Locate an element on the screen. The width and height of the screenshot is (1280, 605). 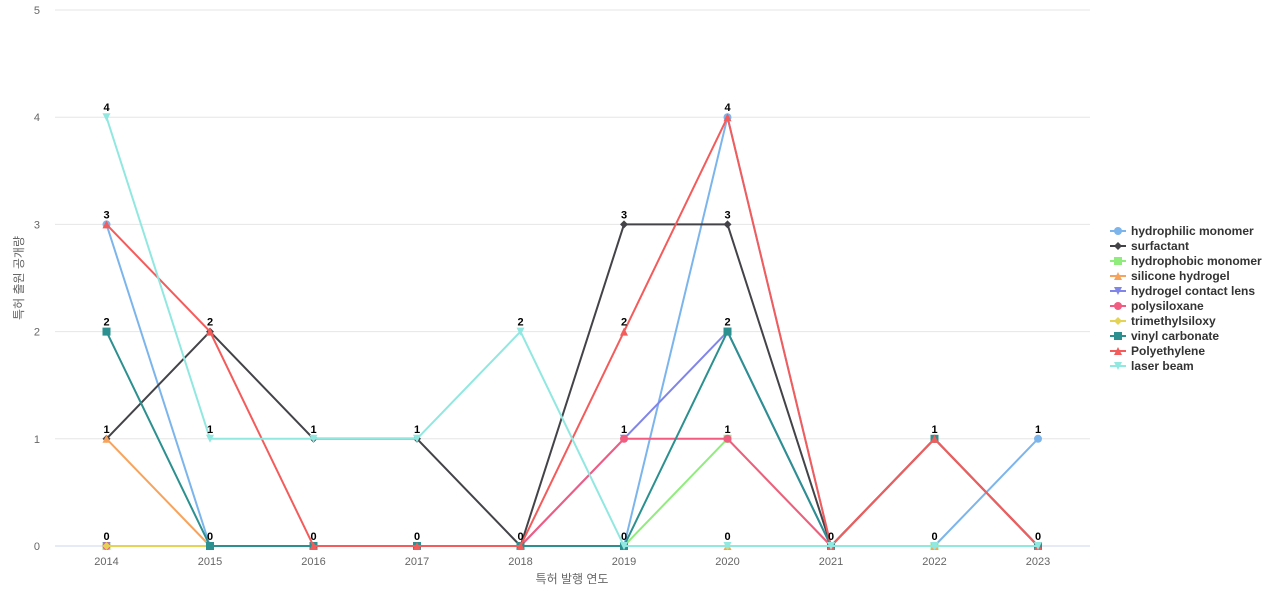
data-label-2019-1: 1 is located at coordinates (624, 430).